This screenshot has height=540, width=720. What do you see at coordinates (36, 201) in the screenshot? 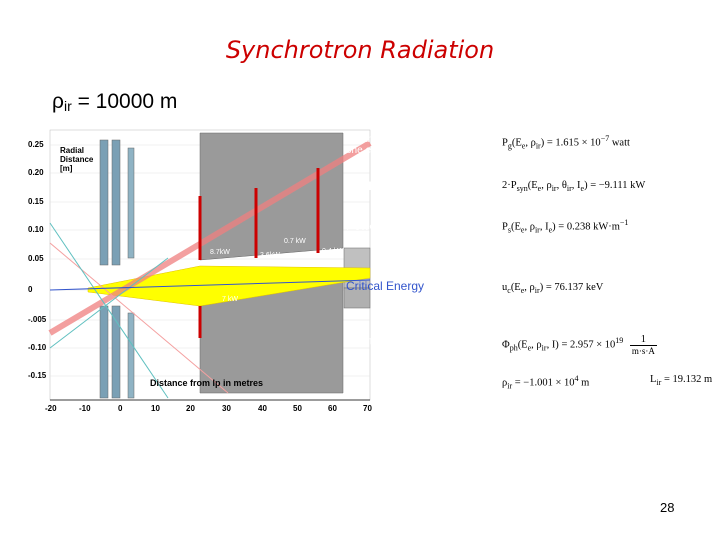
I see `y-tick: 0.15` at bounding box center [36, 201].